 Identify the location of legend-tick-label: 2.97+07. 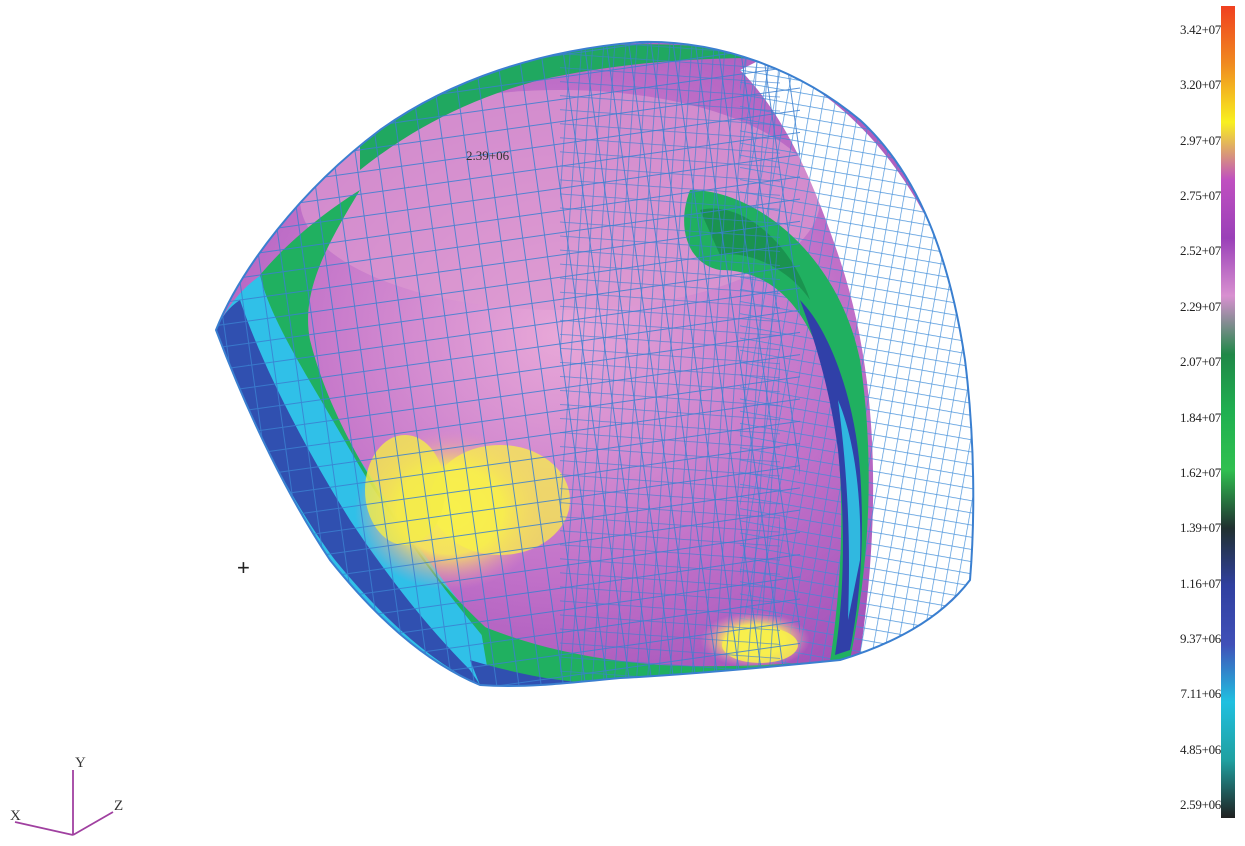
(1200, 140).